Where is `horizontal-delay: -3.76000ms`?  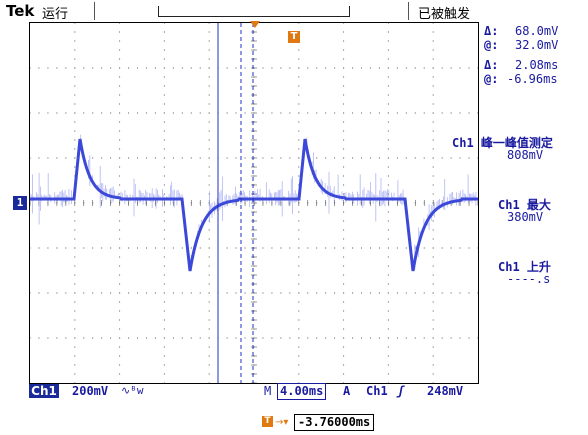 horizontal-delay: -3.76000ms is located at coordinates (334, 422).